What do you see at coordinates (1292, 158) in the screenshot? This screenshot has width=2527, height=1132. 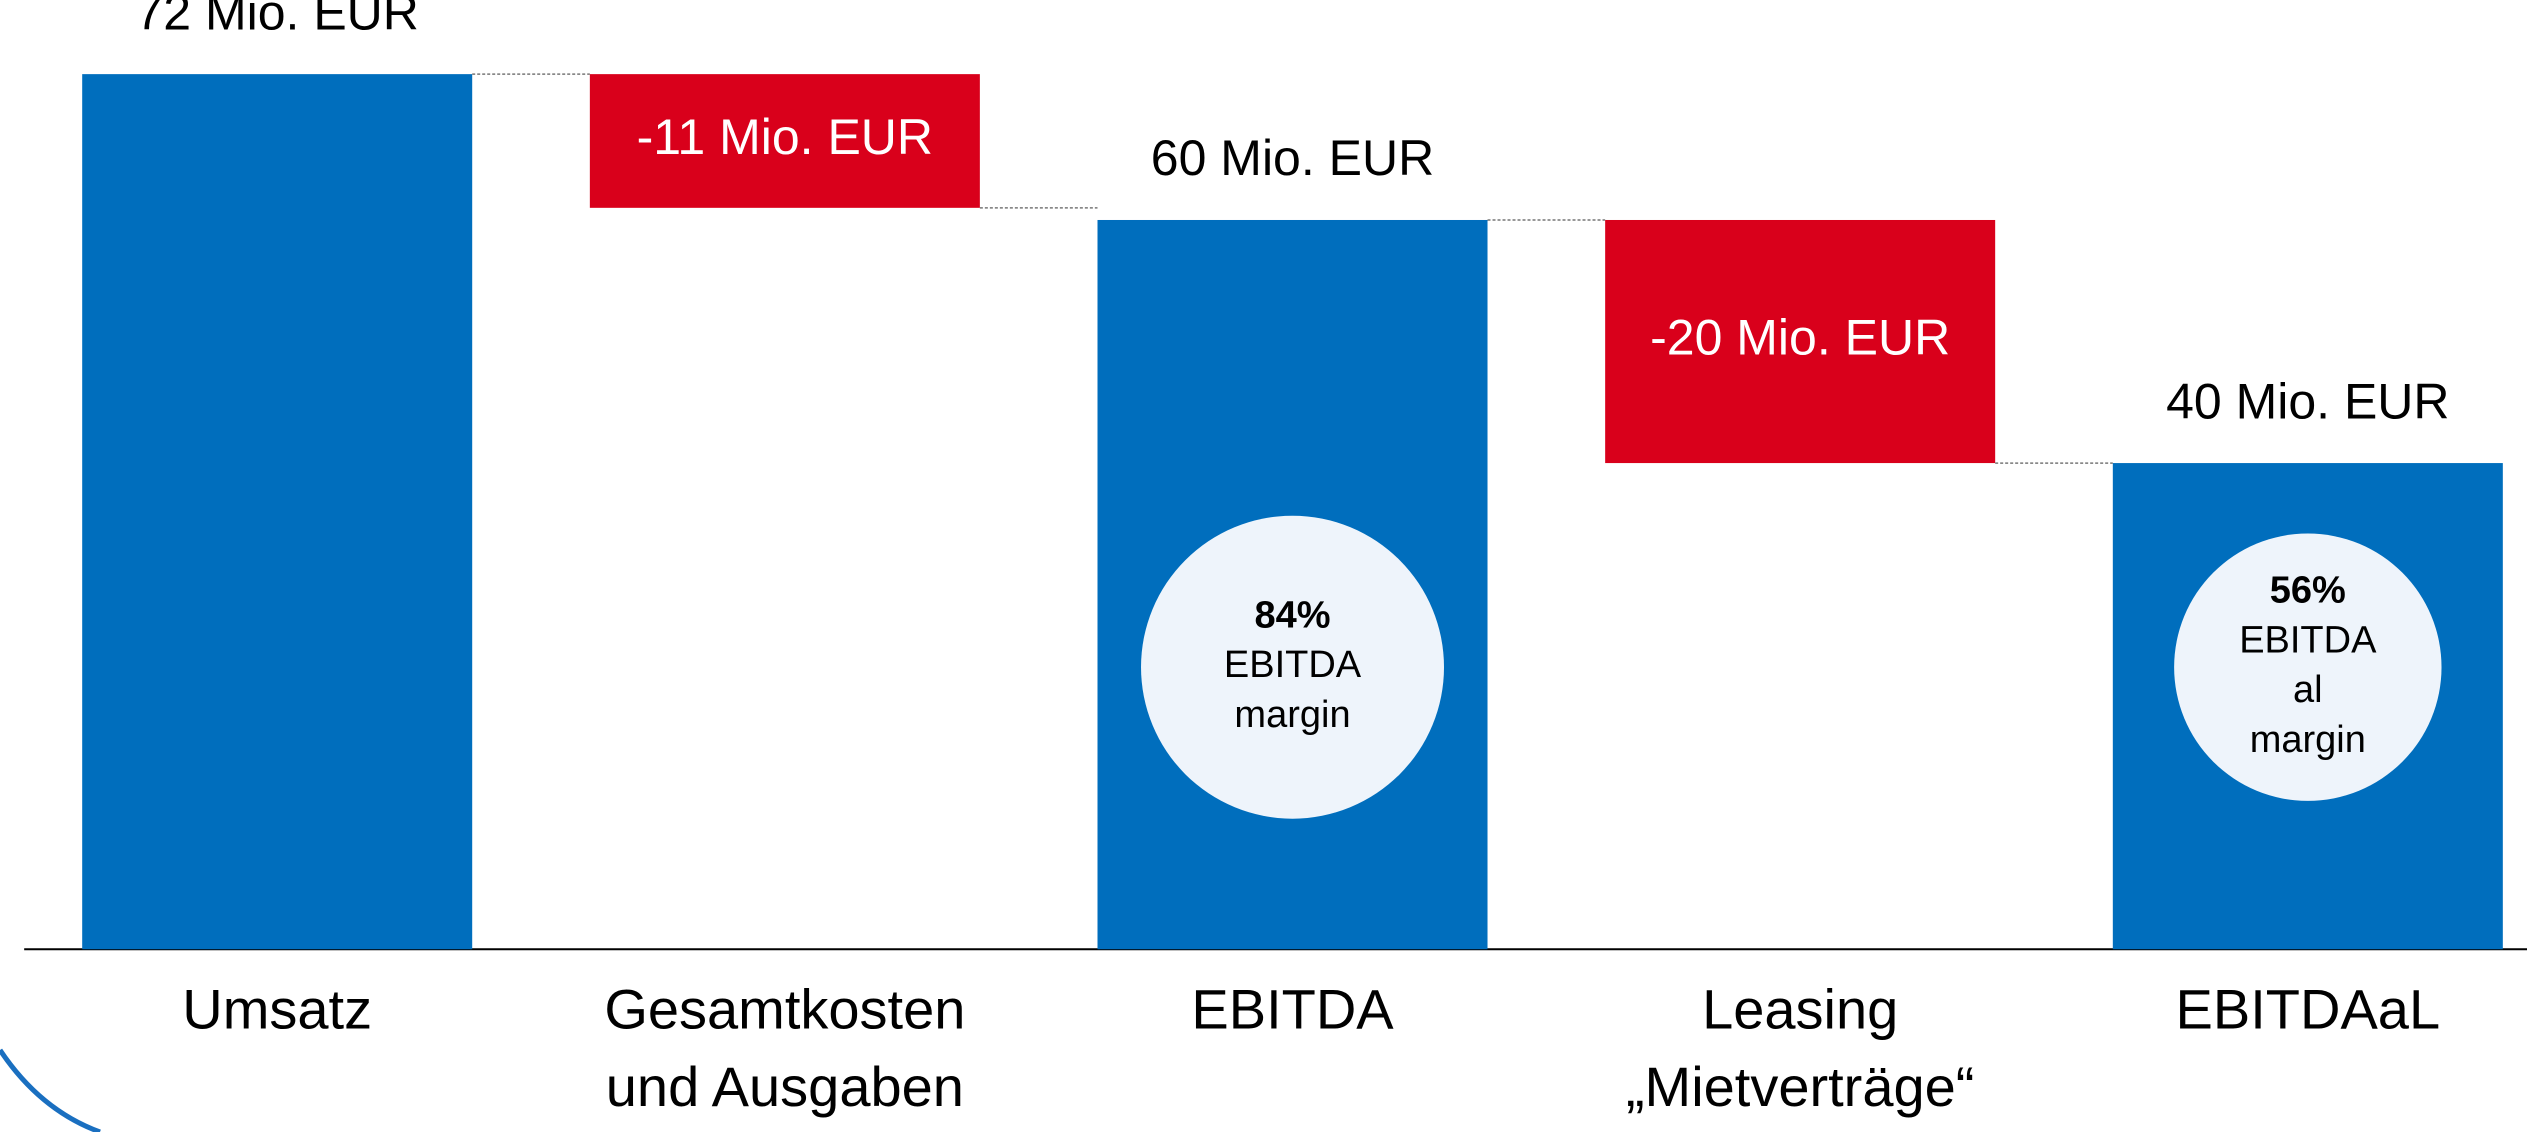 I see `value-label: 60 Mio. EUR` at bounding box center [1292, 158].